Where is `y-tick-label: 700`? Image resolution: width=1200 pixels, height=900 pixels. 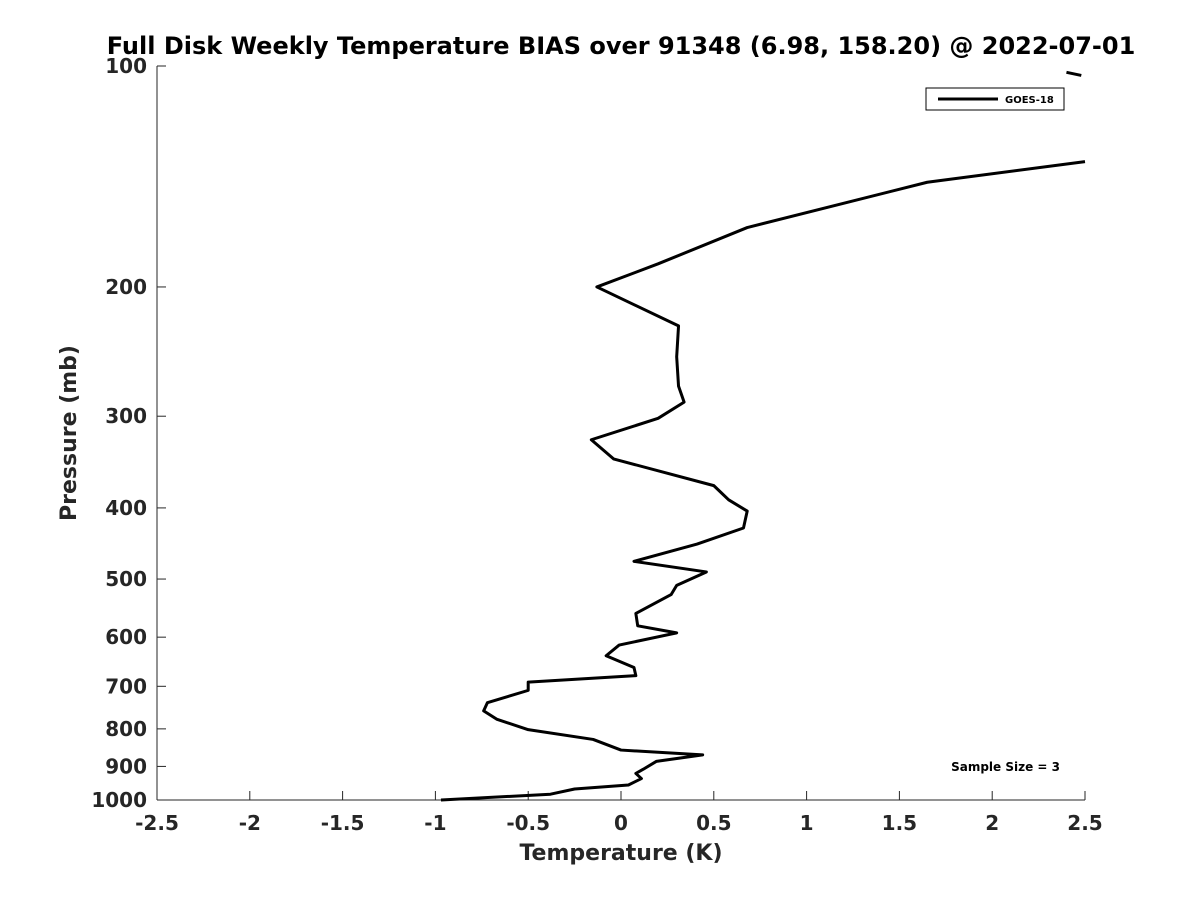 y-tick-label: 700 is located at coordinates (126, 686).